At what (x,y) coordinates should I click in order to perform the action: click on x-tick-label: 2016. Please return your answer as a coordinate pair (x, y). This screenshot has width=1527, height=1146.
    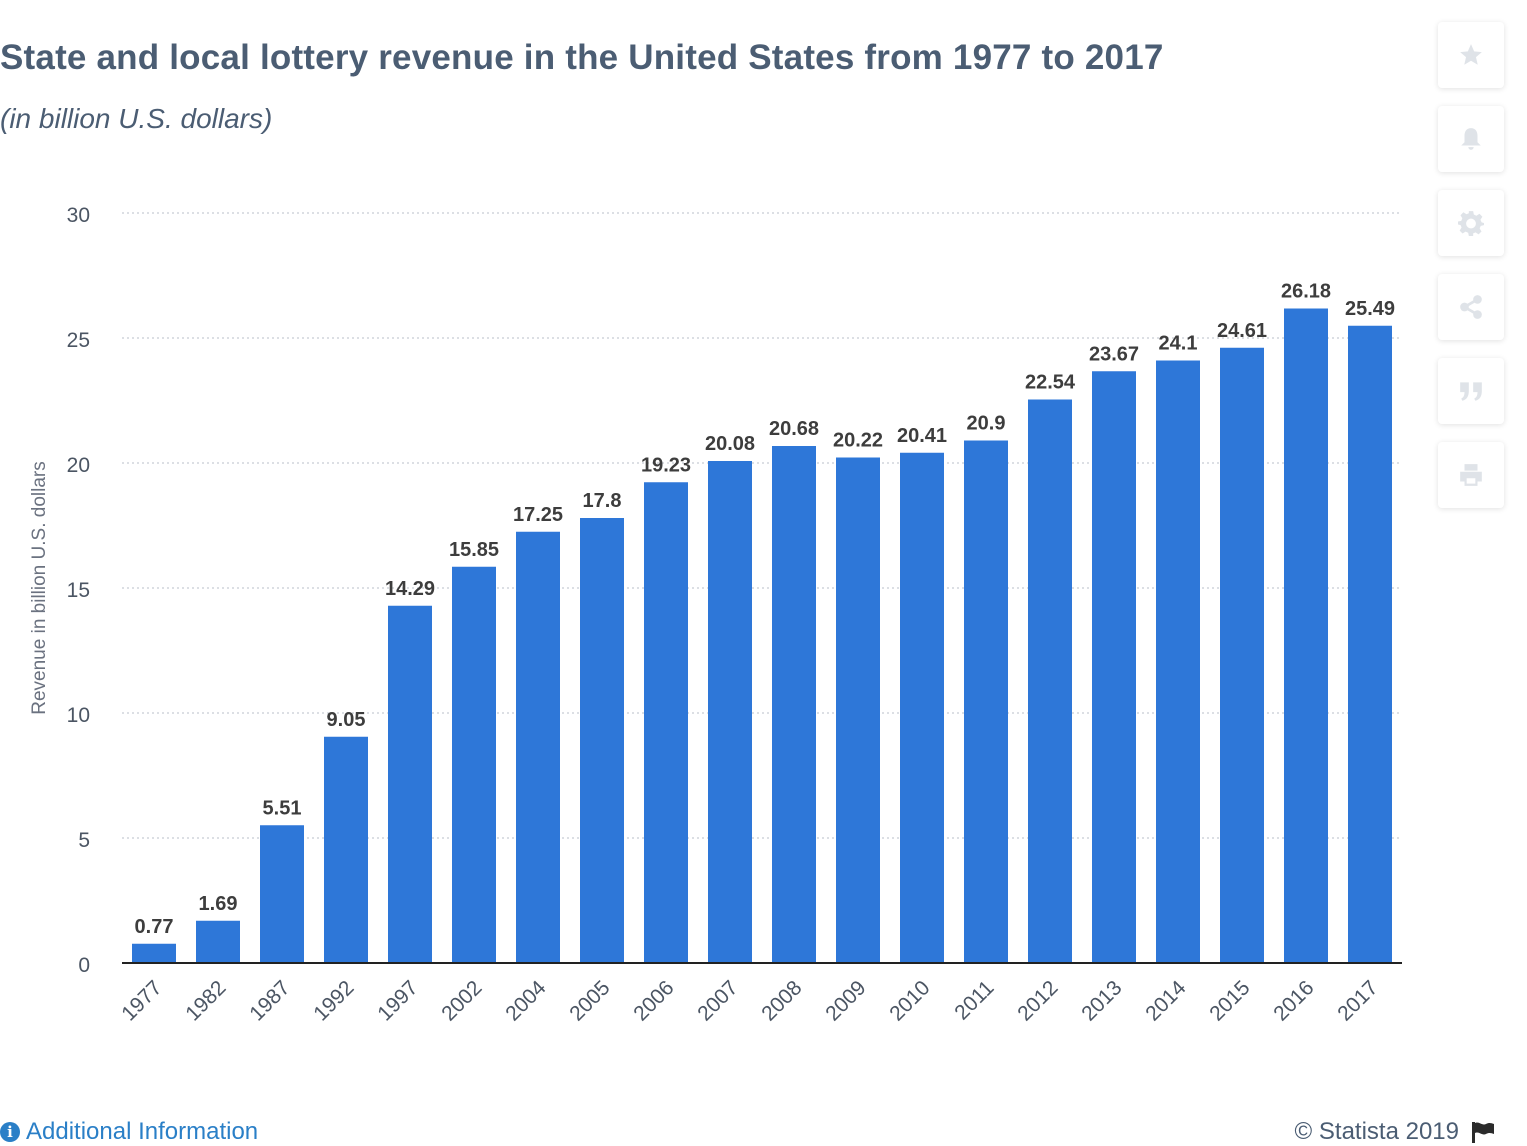
    Looking at the image, I should click on (1293, 1000).